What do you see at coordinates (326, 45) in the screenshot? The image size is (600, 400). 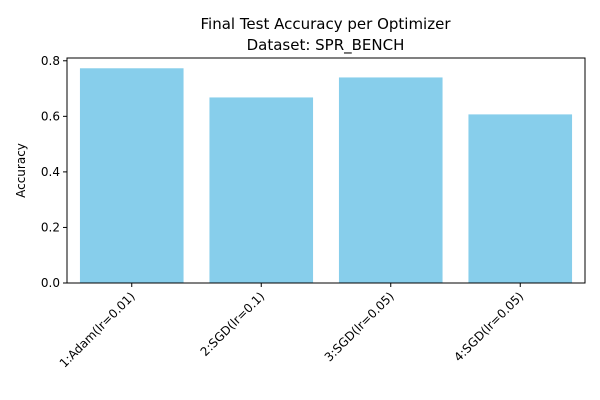 I see `chart-subtitle: Dataset: SPR_BENCH` at bounding box center [326, 45].